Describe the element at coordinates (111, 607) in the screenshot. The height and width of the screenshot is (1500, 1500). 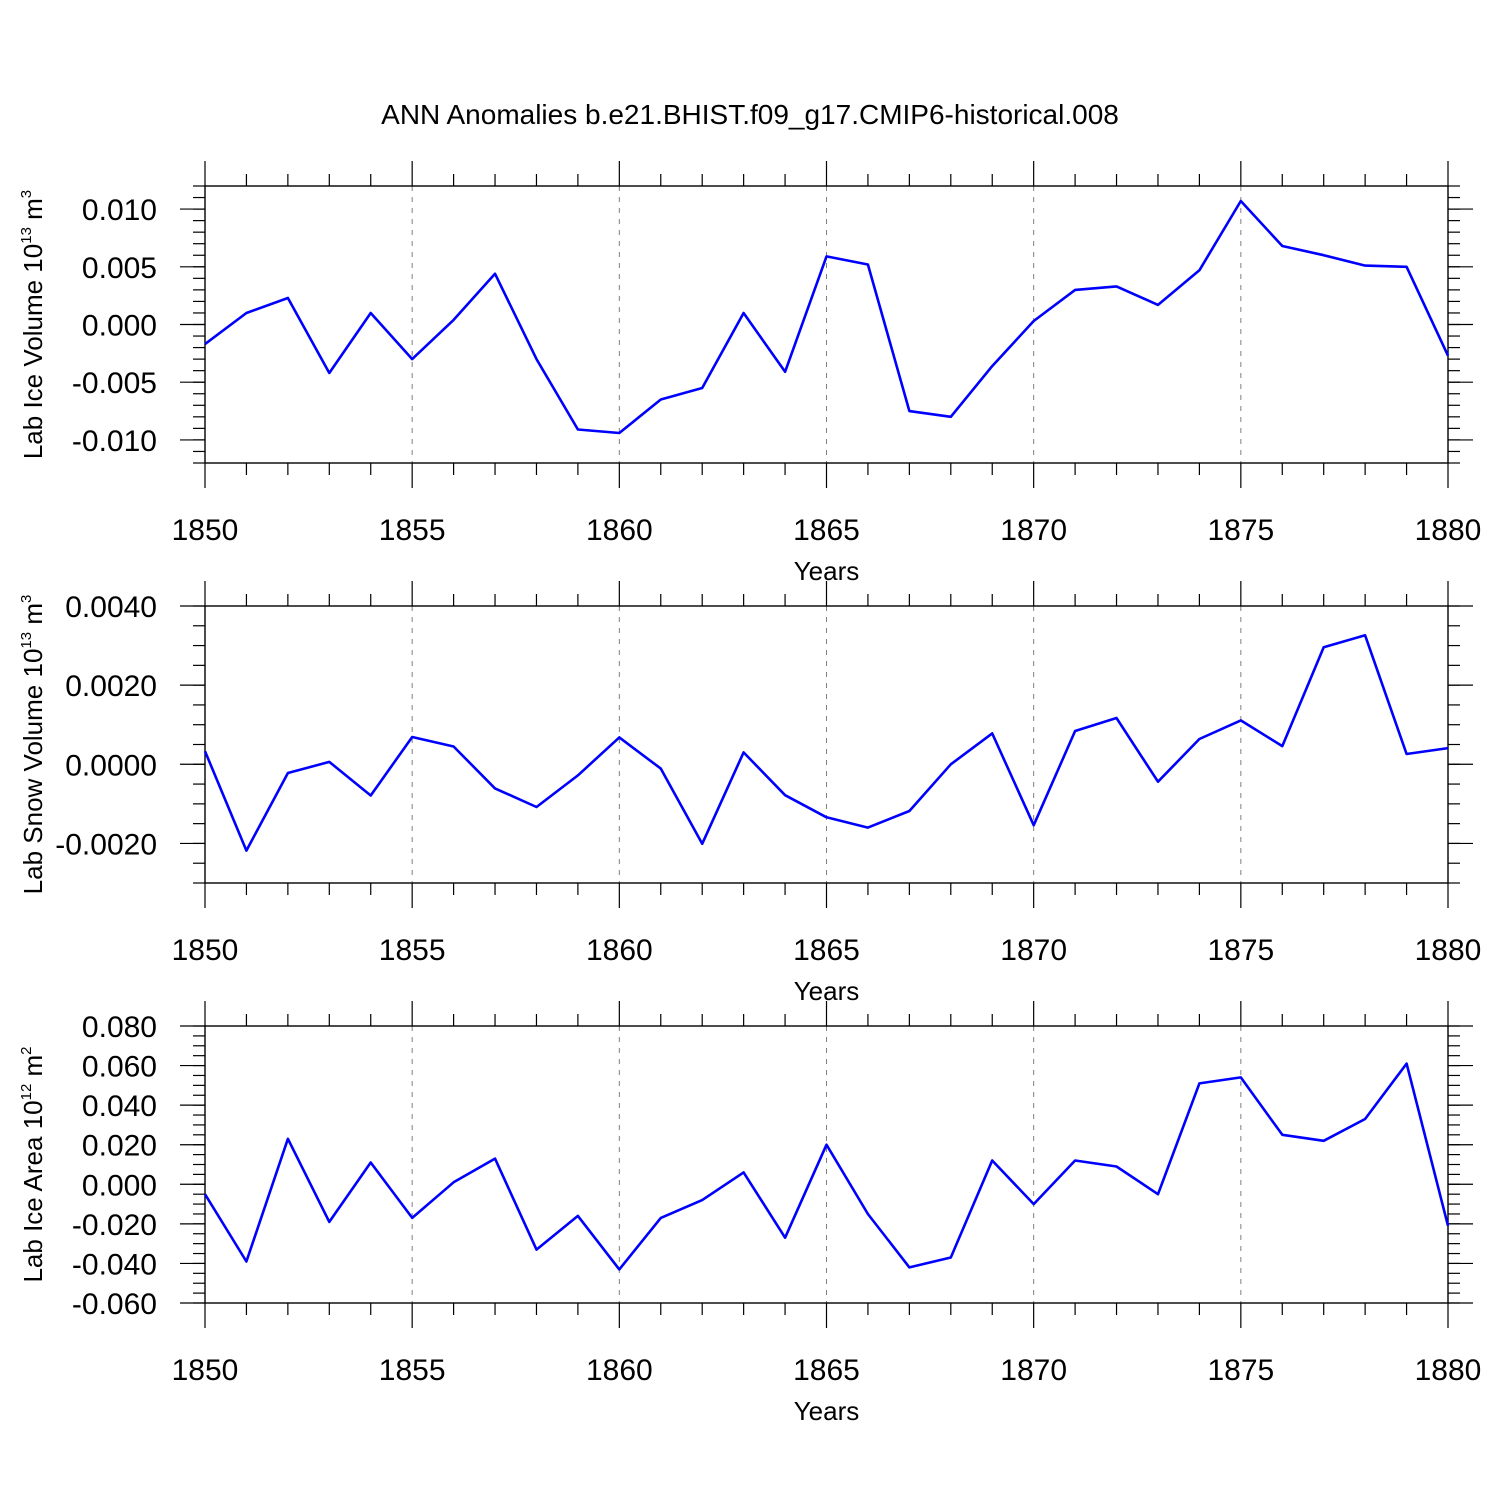
I see `y-tick-label: 0.0040` at that location.